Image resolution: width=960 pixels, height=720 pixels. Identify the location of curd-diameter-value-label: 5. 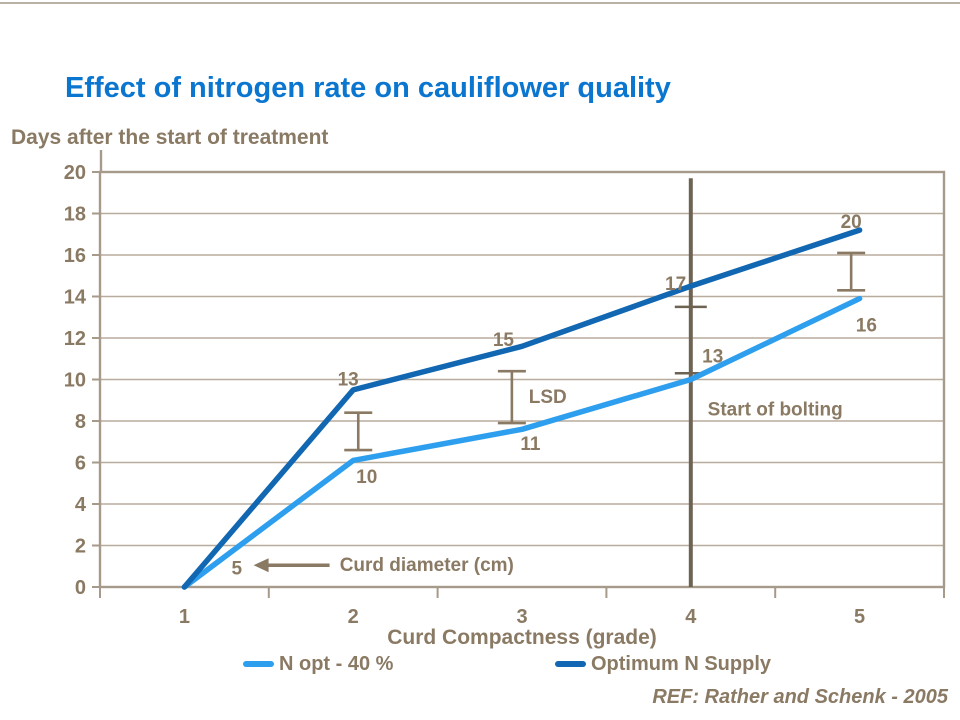
(236, 568).